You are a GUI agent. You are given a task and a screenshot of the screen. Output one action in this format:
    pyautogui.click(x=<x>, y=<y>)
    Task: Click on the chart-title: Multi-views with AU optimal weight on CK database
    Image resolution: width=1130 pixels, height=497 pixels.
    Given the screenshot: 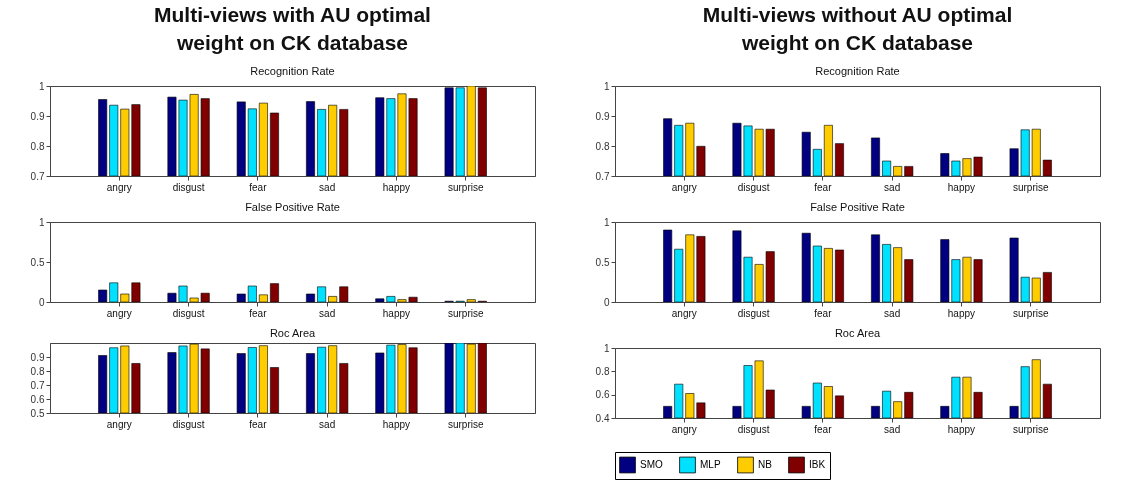 What is the action you would take?
    pyautogui.click(x=292, y=28)
    